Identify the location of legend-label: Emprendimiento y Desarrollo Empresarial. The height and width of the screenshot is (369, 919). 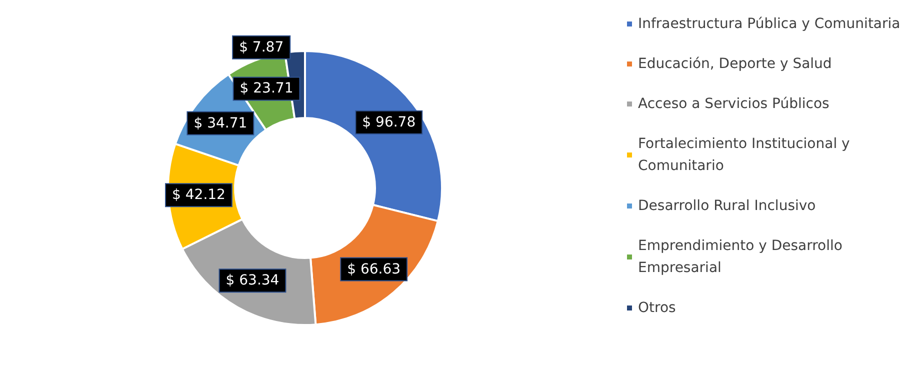
(742, 257).